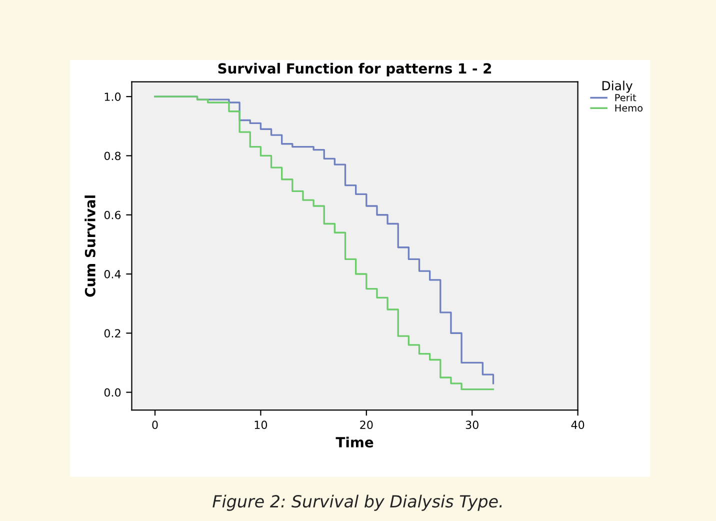 Image resolution: width=716 pixels, height=521 pixels. What do you see at coordinates (112, 215) in the screenshot?
I see `y-tick-label: 0.6` at bounding box center [112, 215].